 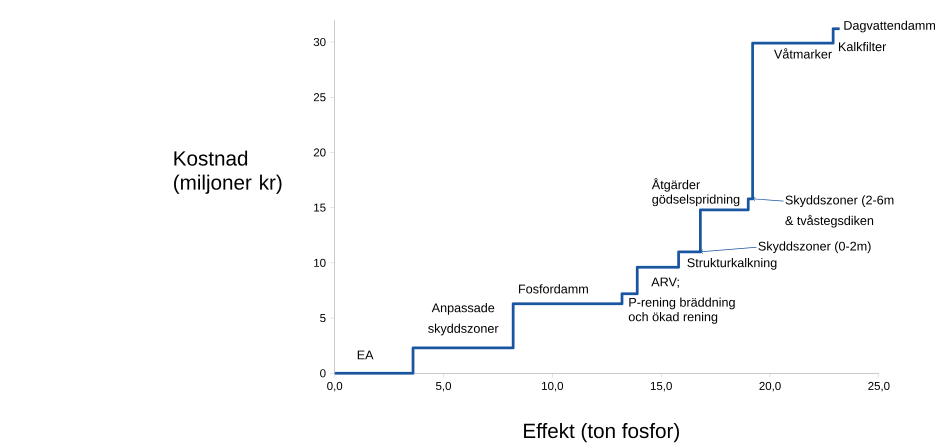 I want to click on x-tick-label: 25,0, so click(x=879, y=387).